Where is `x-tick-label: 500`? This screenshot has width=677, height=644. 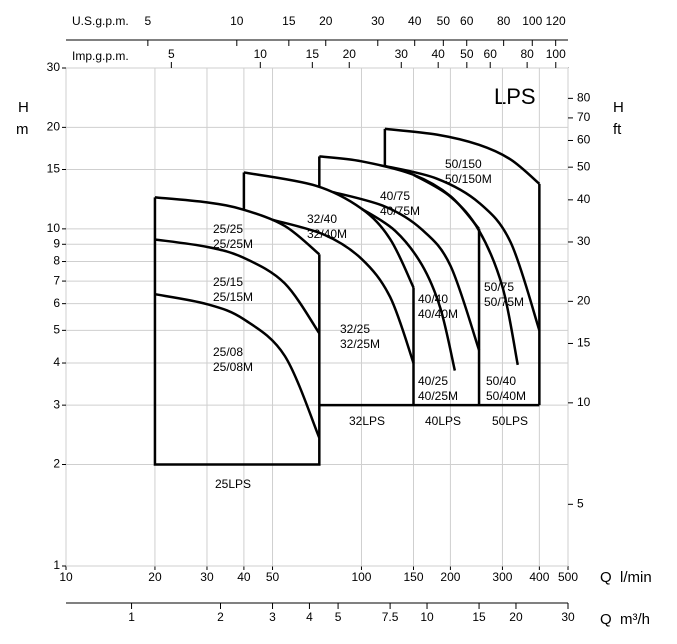
x-tick-label: 500 is located at coordinates (568, 577).